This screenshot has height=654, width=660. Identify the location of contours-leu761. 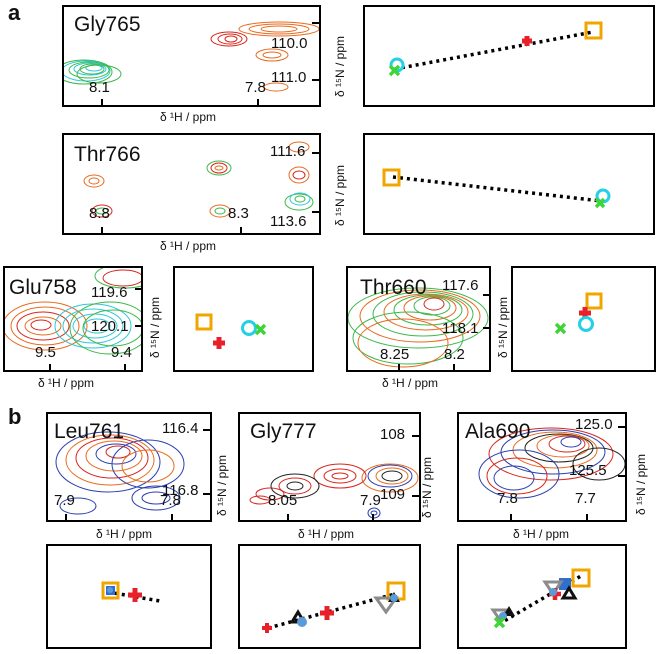
(132, 474).